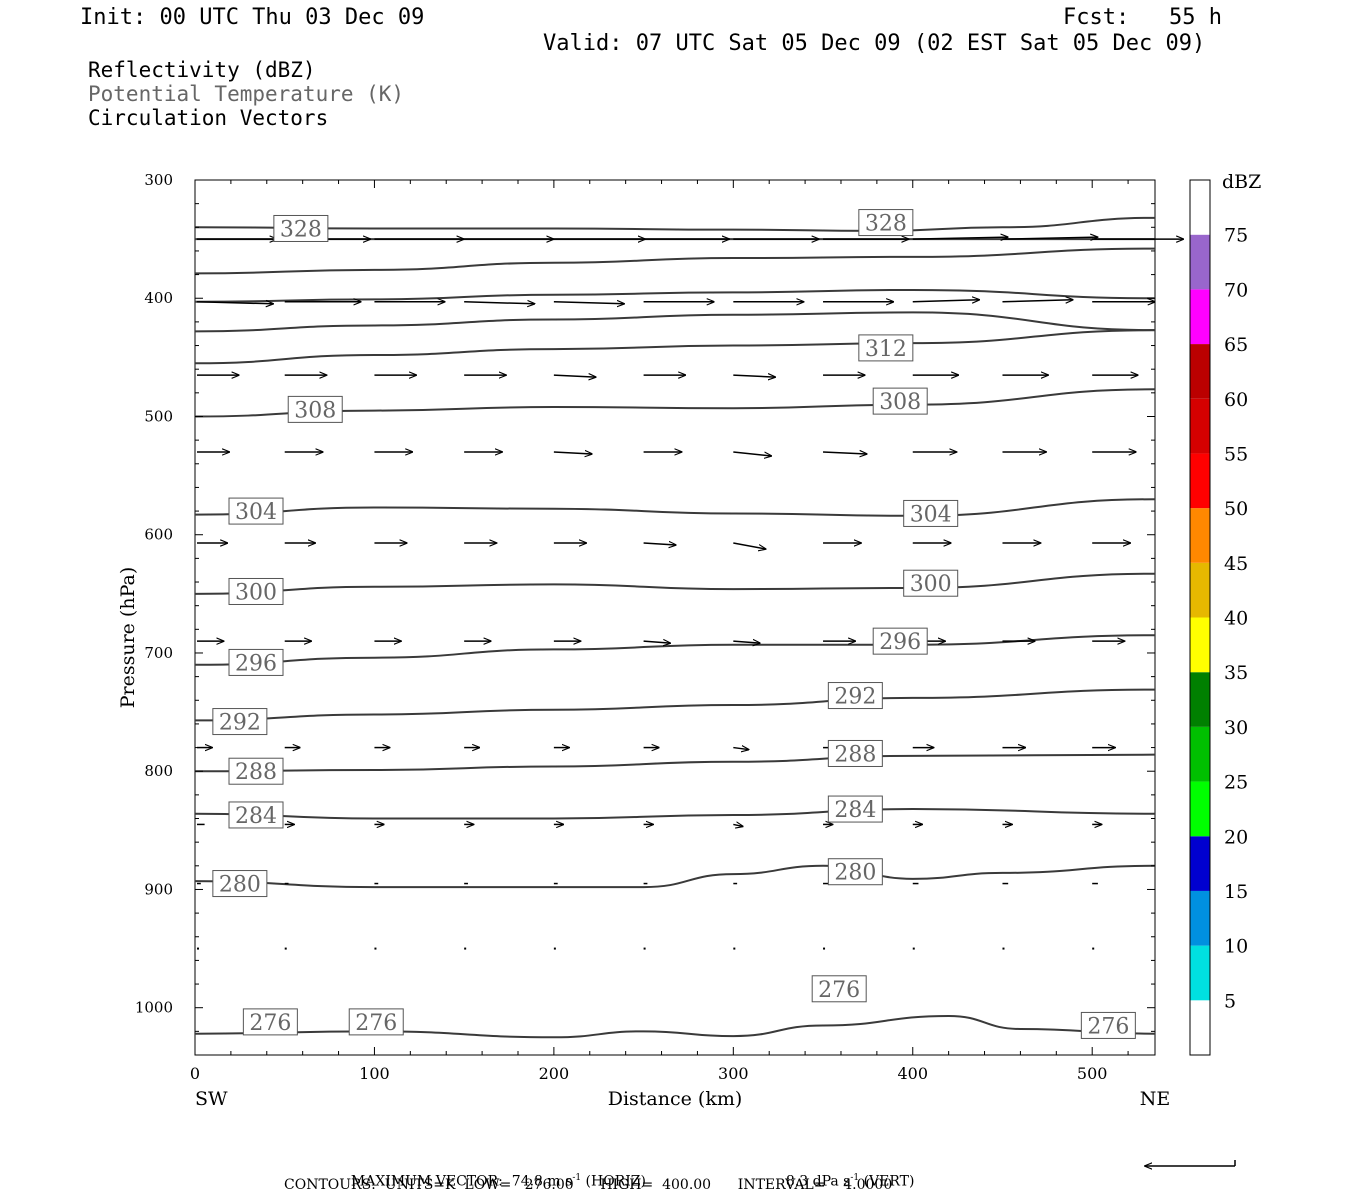 The image size is (1350, 1200). What do you see at coordinates (1236, 892) in the screenshot?
I see `colorbar-tick-label: 15` at bounding box center [1236, 892].